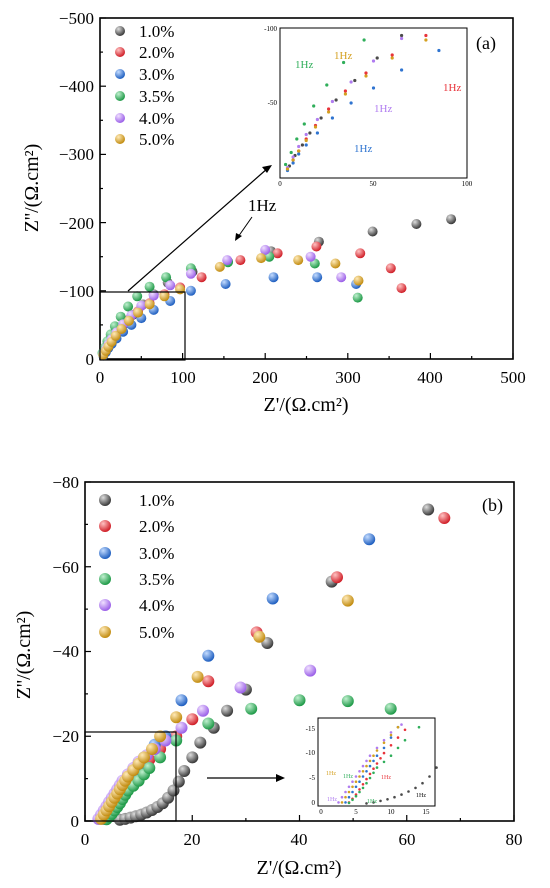  What do you see at coordinates (304, 65) in the screenshot?
I see `inset-a-1hz-green: 1Hz` at bounding box center [304, 65].